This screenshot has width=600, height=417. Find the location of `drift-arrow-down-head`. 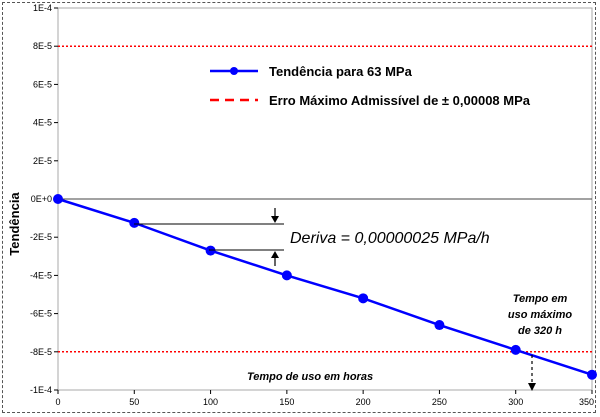

drift-arrow-down-head is located at coordinates (275, 219).